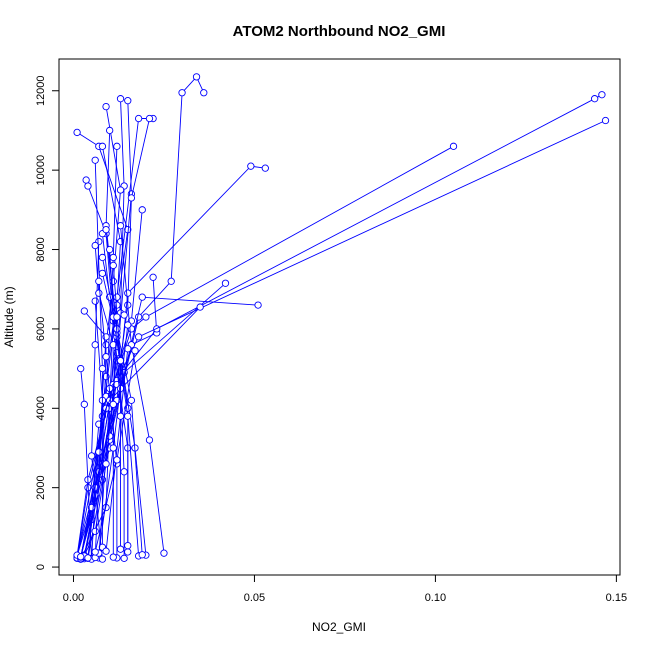 This screenshot has height=650, width=650. I want to click on y-tick-label: 6000, so click(41, 329).